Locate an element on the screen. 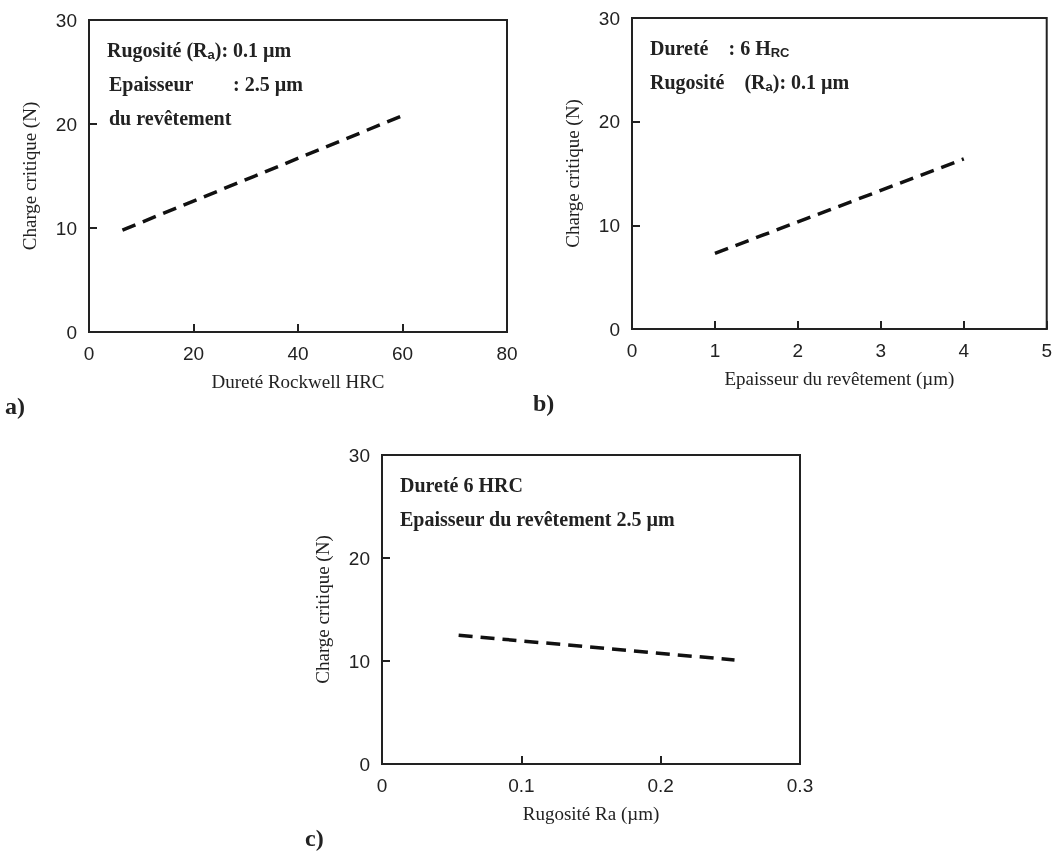 This screenshot has width=1055, height=852. x-tick-label: 4 is located at coordinates (964, 350).